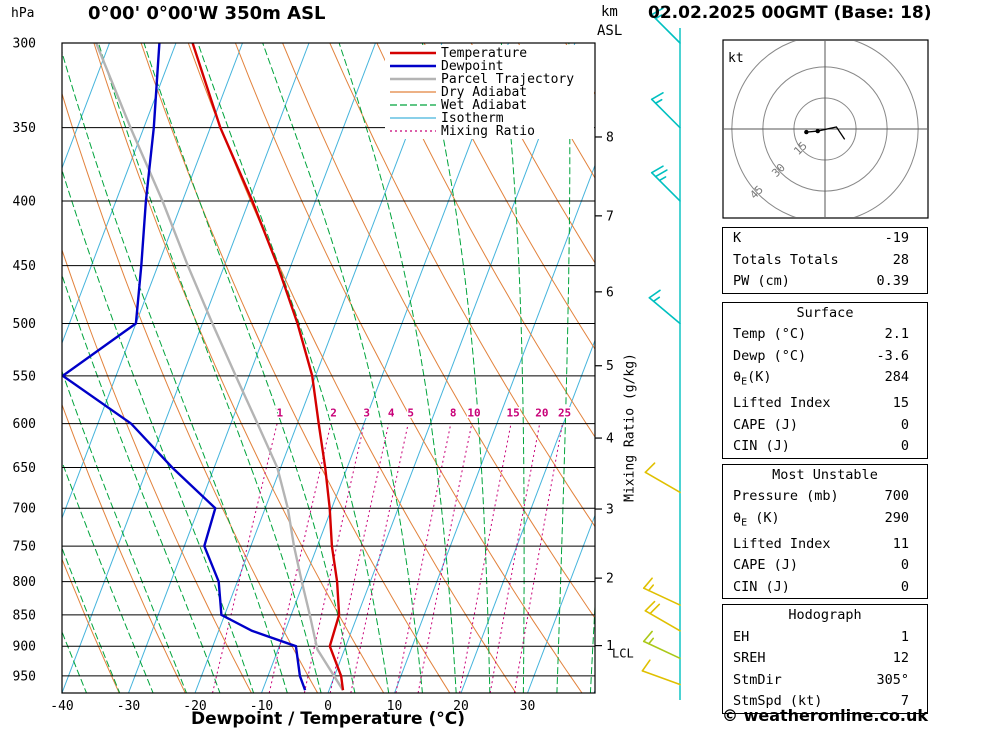 This screenshot has width=1000, height=733. I want to click on stat-row: θE(K) 284, so click(825, 380).